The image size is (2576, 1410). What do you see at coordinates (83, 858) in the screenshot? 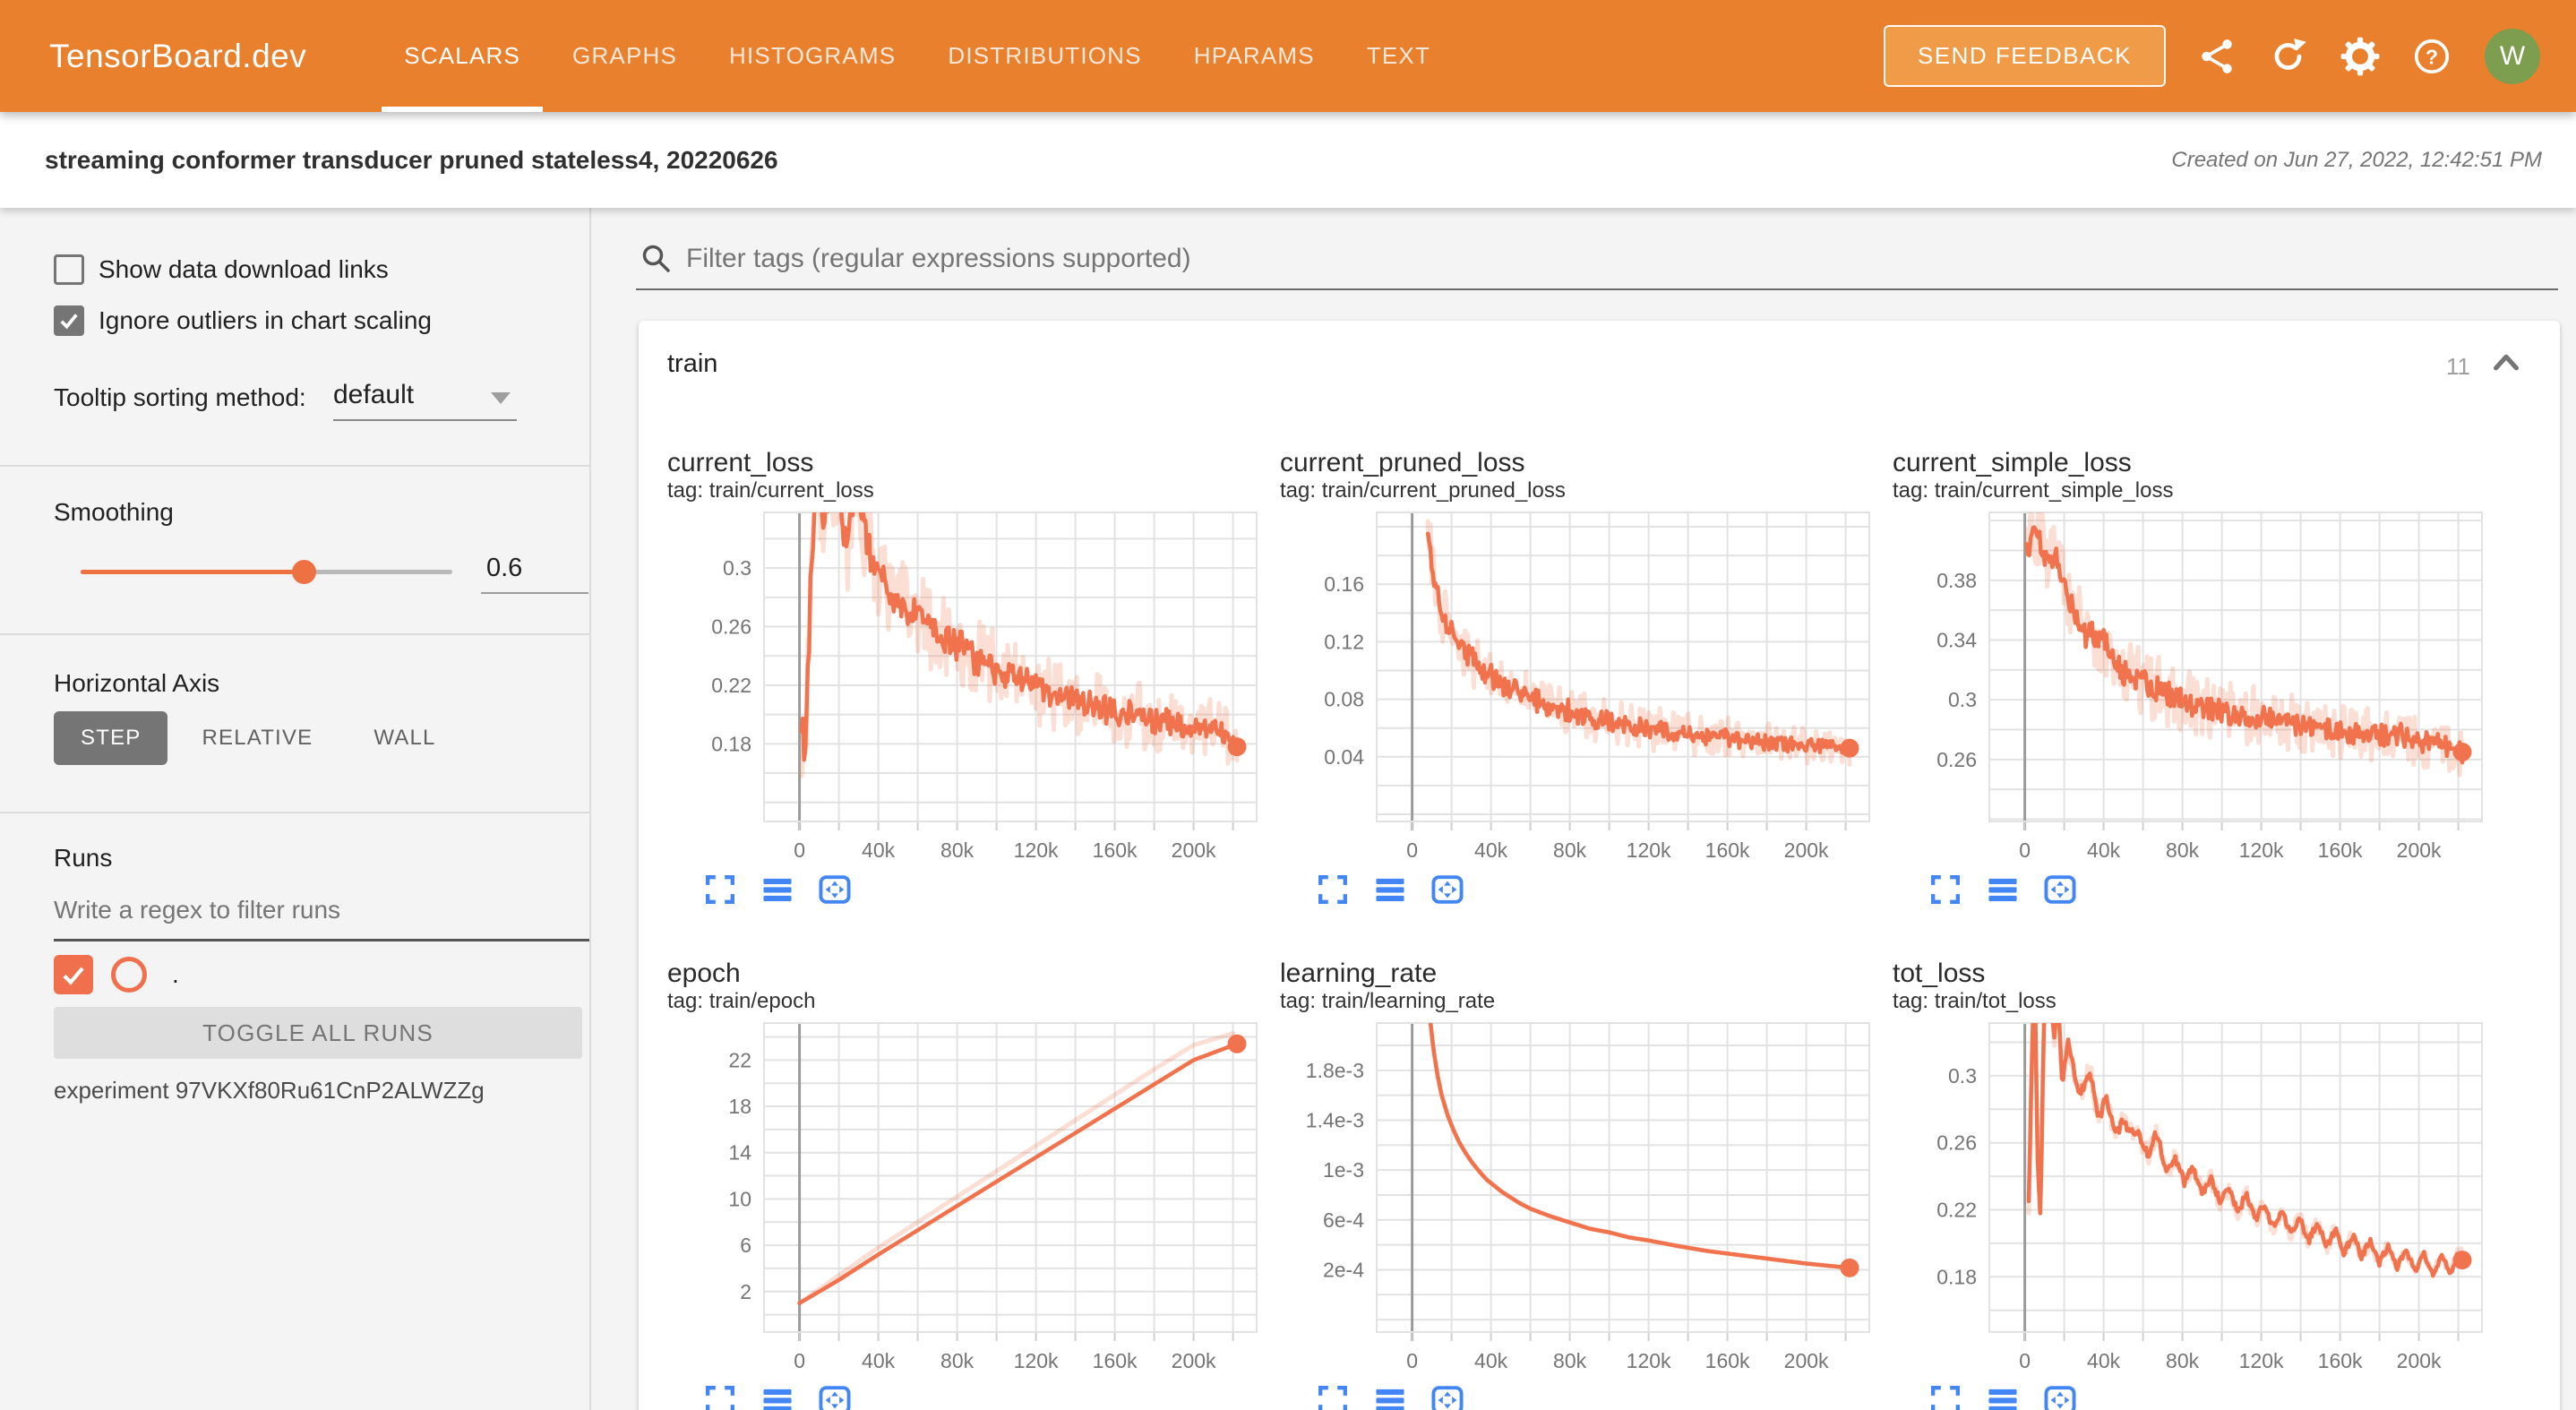
I see `runs-label: Runs` at bounding box center [83, 858].